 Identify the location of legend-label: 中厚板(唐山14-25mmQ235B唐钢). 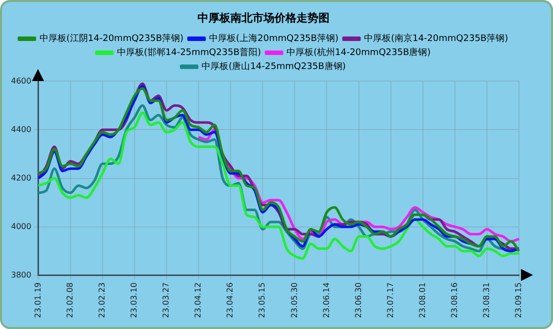
(274, 66).